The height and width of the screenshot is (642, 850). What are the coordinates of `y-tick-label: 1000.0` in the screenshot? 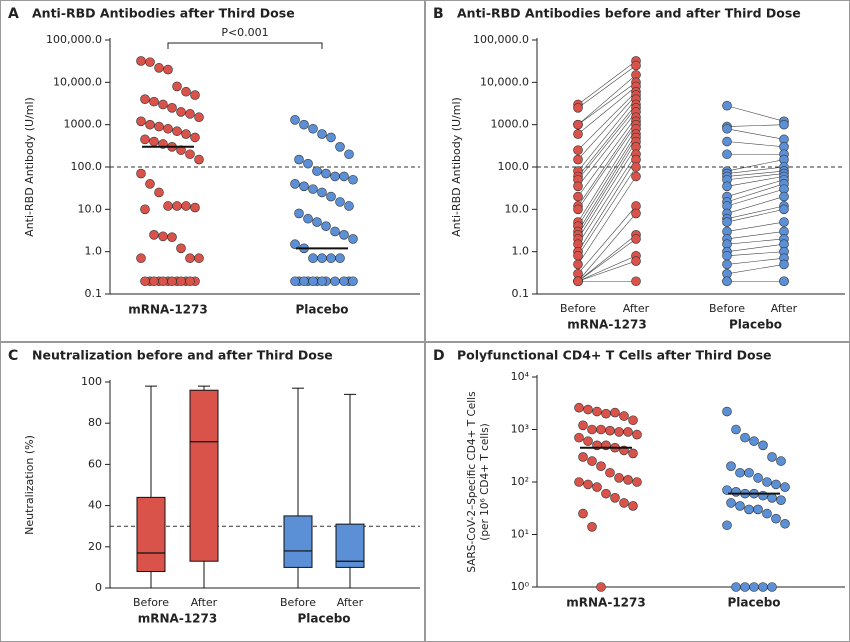 It's located at (510, 124).